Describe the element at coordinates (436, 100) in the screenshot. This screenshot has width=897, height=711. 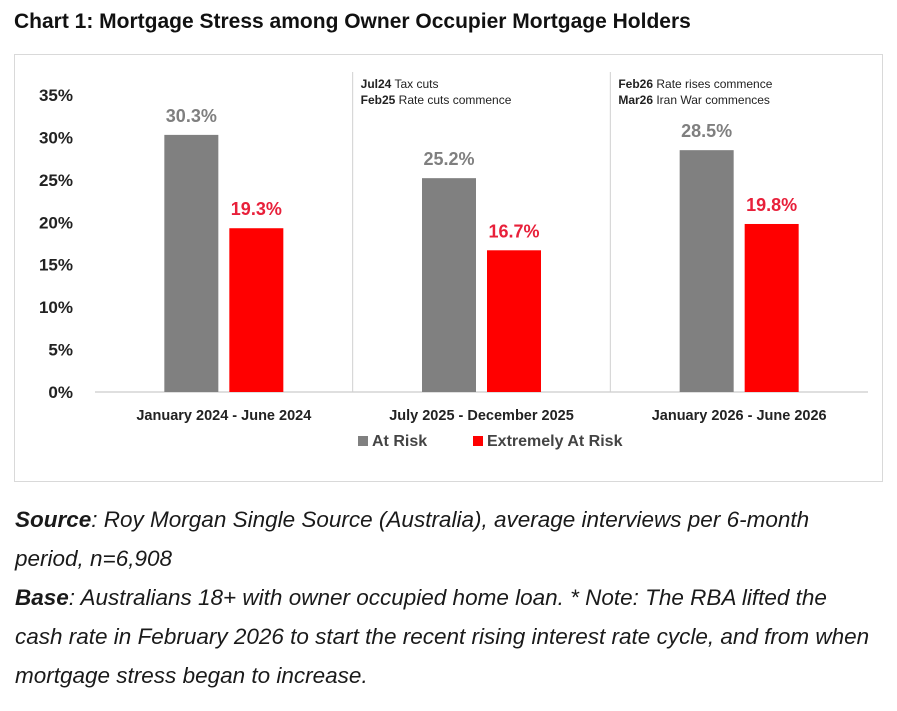
I see `annotation-text: Feb25 Rate cuts commence` at that location.